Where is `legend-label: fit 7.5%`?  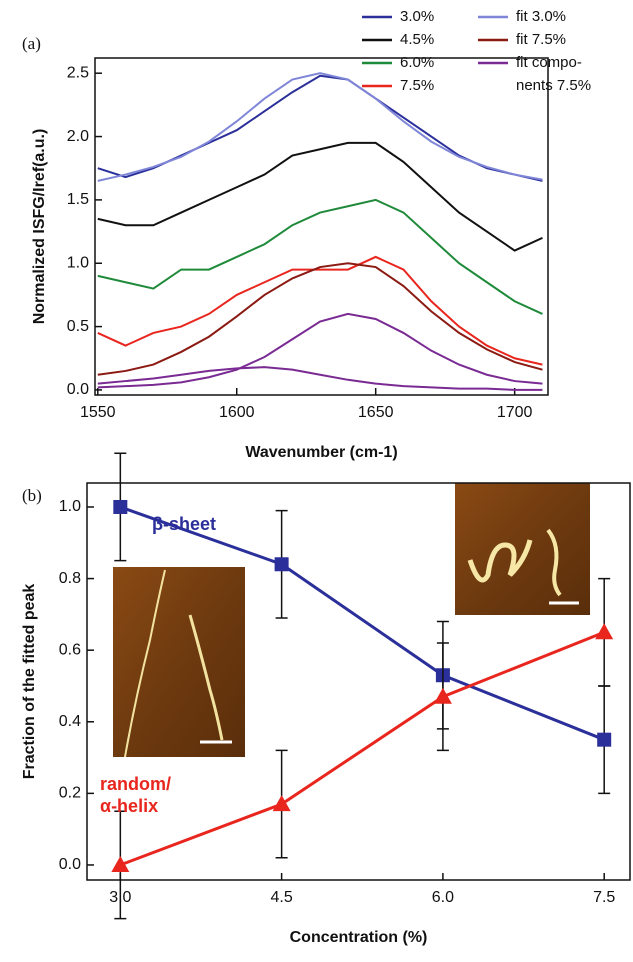 legend-label: fit 7.5% is located at coordinates (541, 39).